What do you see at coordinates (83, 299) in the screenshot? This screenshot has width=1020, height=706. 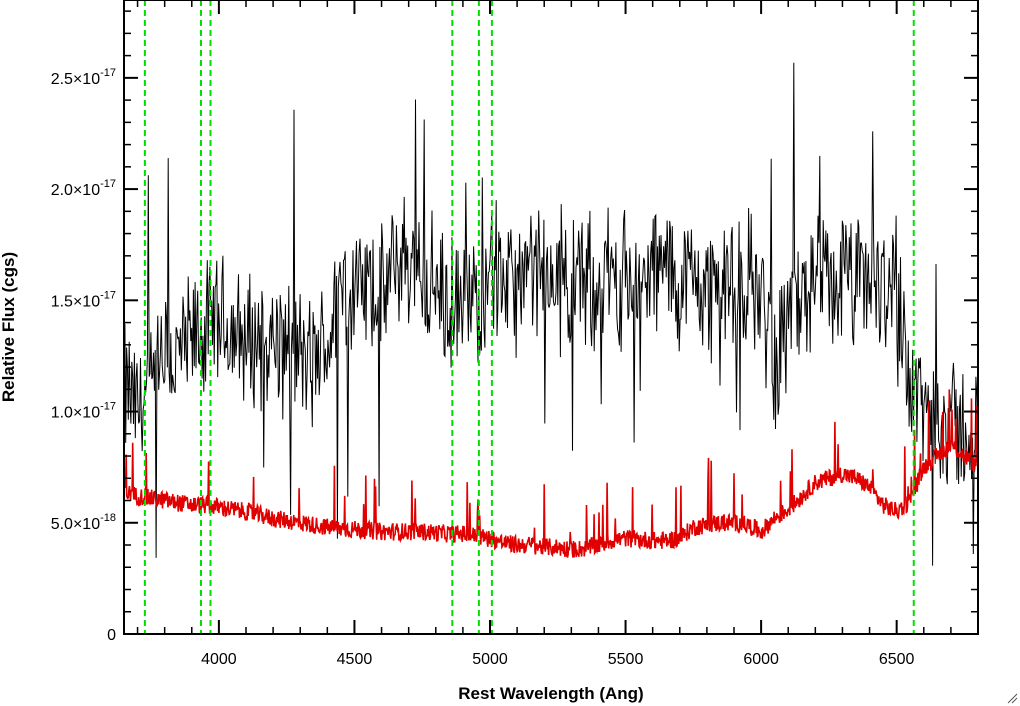 I see `y-tick-label: 1.5×10⁻¹⁷` at bounding box center [83, 299].